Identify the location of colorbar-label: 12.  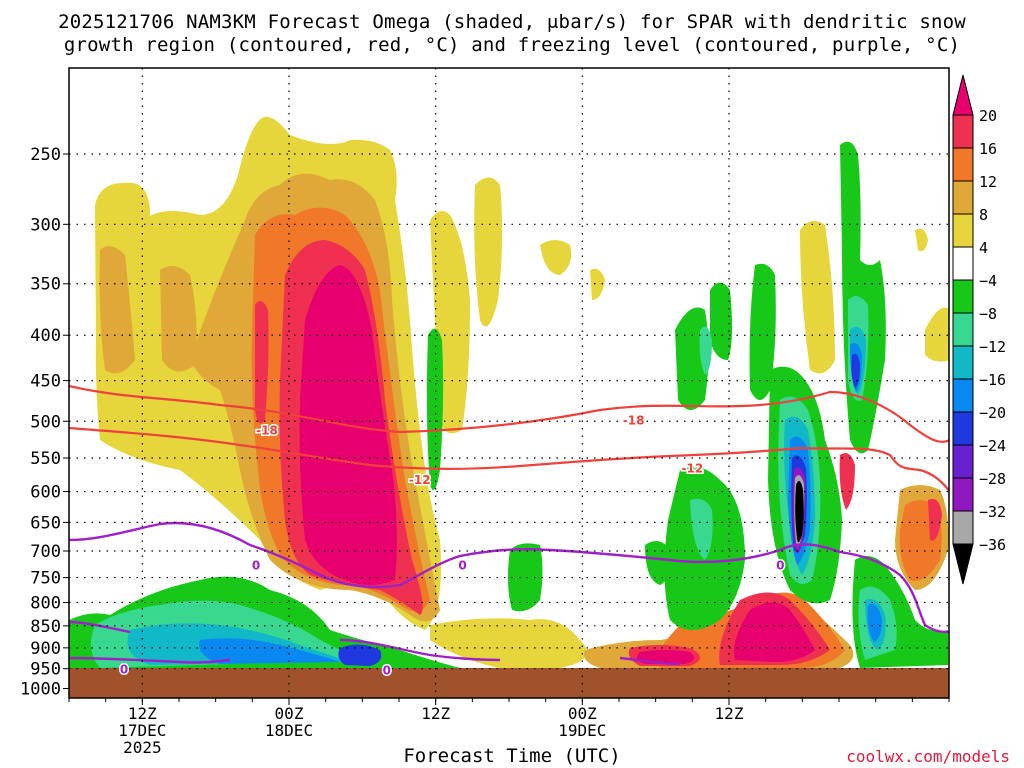
(988, 182).